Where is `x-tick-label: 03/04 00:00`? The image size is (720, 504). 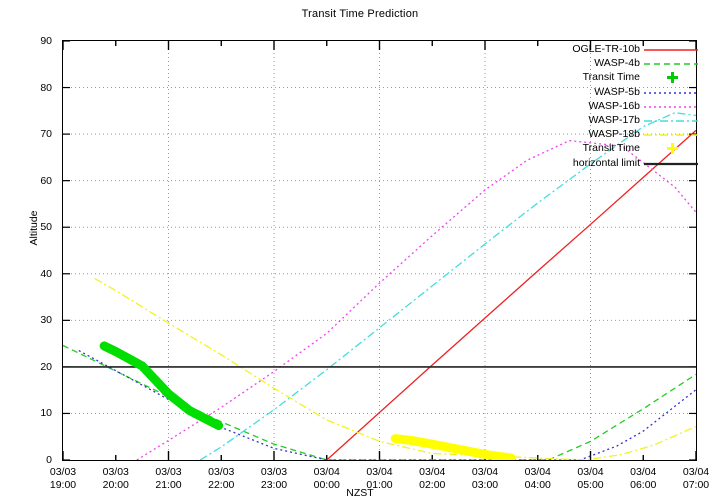 x-tick-label: 03/04 00:00 is located at coordinates (327, 479).